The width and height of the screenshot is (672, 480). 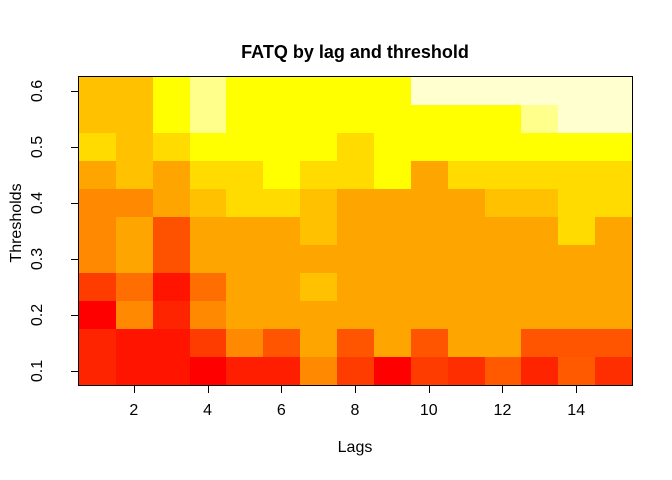 What do you see at coordinates (281, 410) in the screenshot?
I see `x-tick-label: 6` at bounding box center [281, 410].